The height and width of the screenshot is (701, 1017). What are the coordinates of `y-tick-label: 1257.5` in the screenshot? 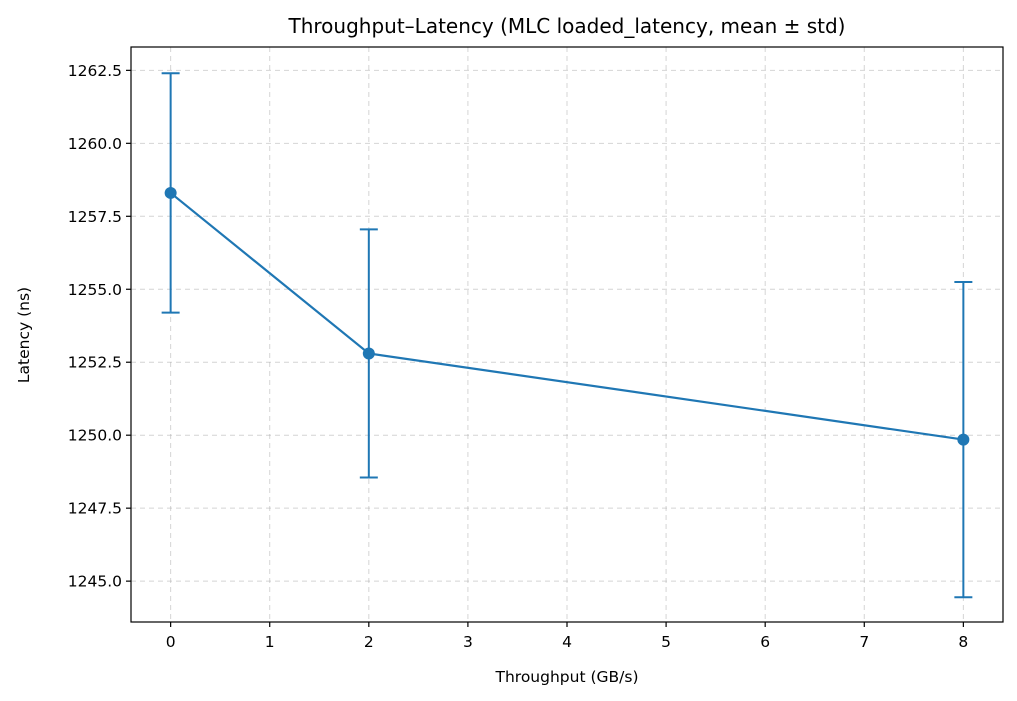 It's located at (95, 217).